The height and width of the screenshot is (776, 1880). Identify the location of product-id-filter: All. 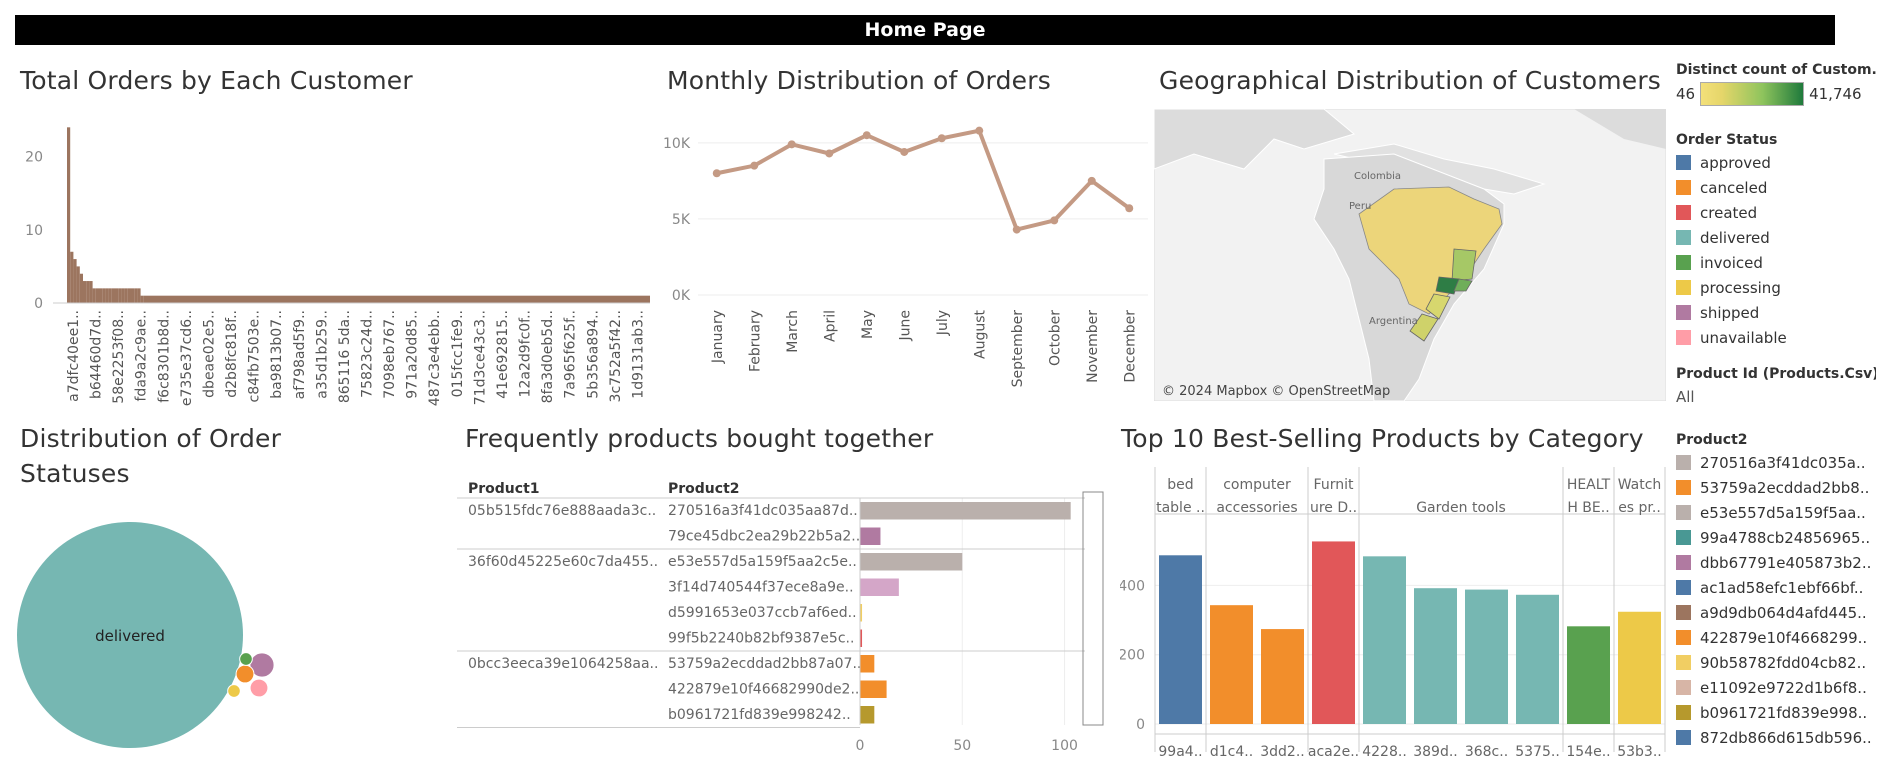
(1685, 397).